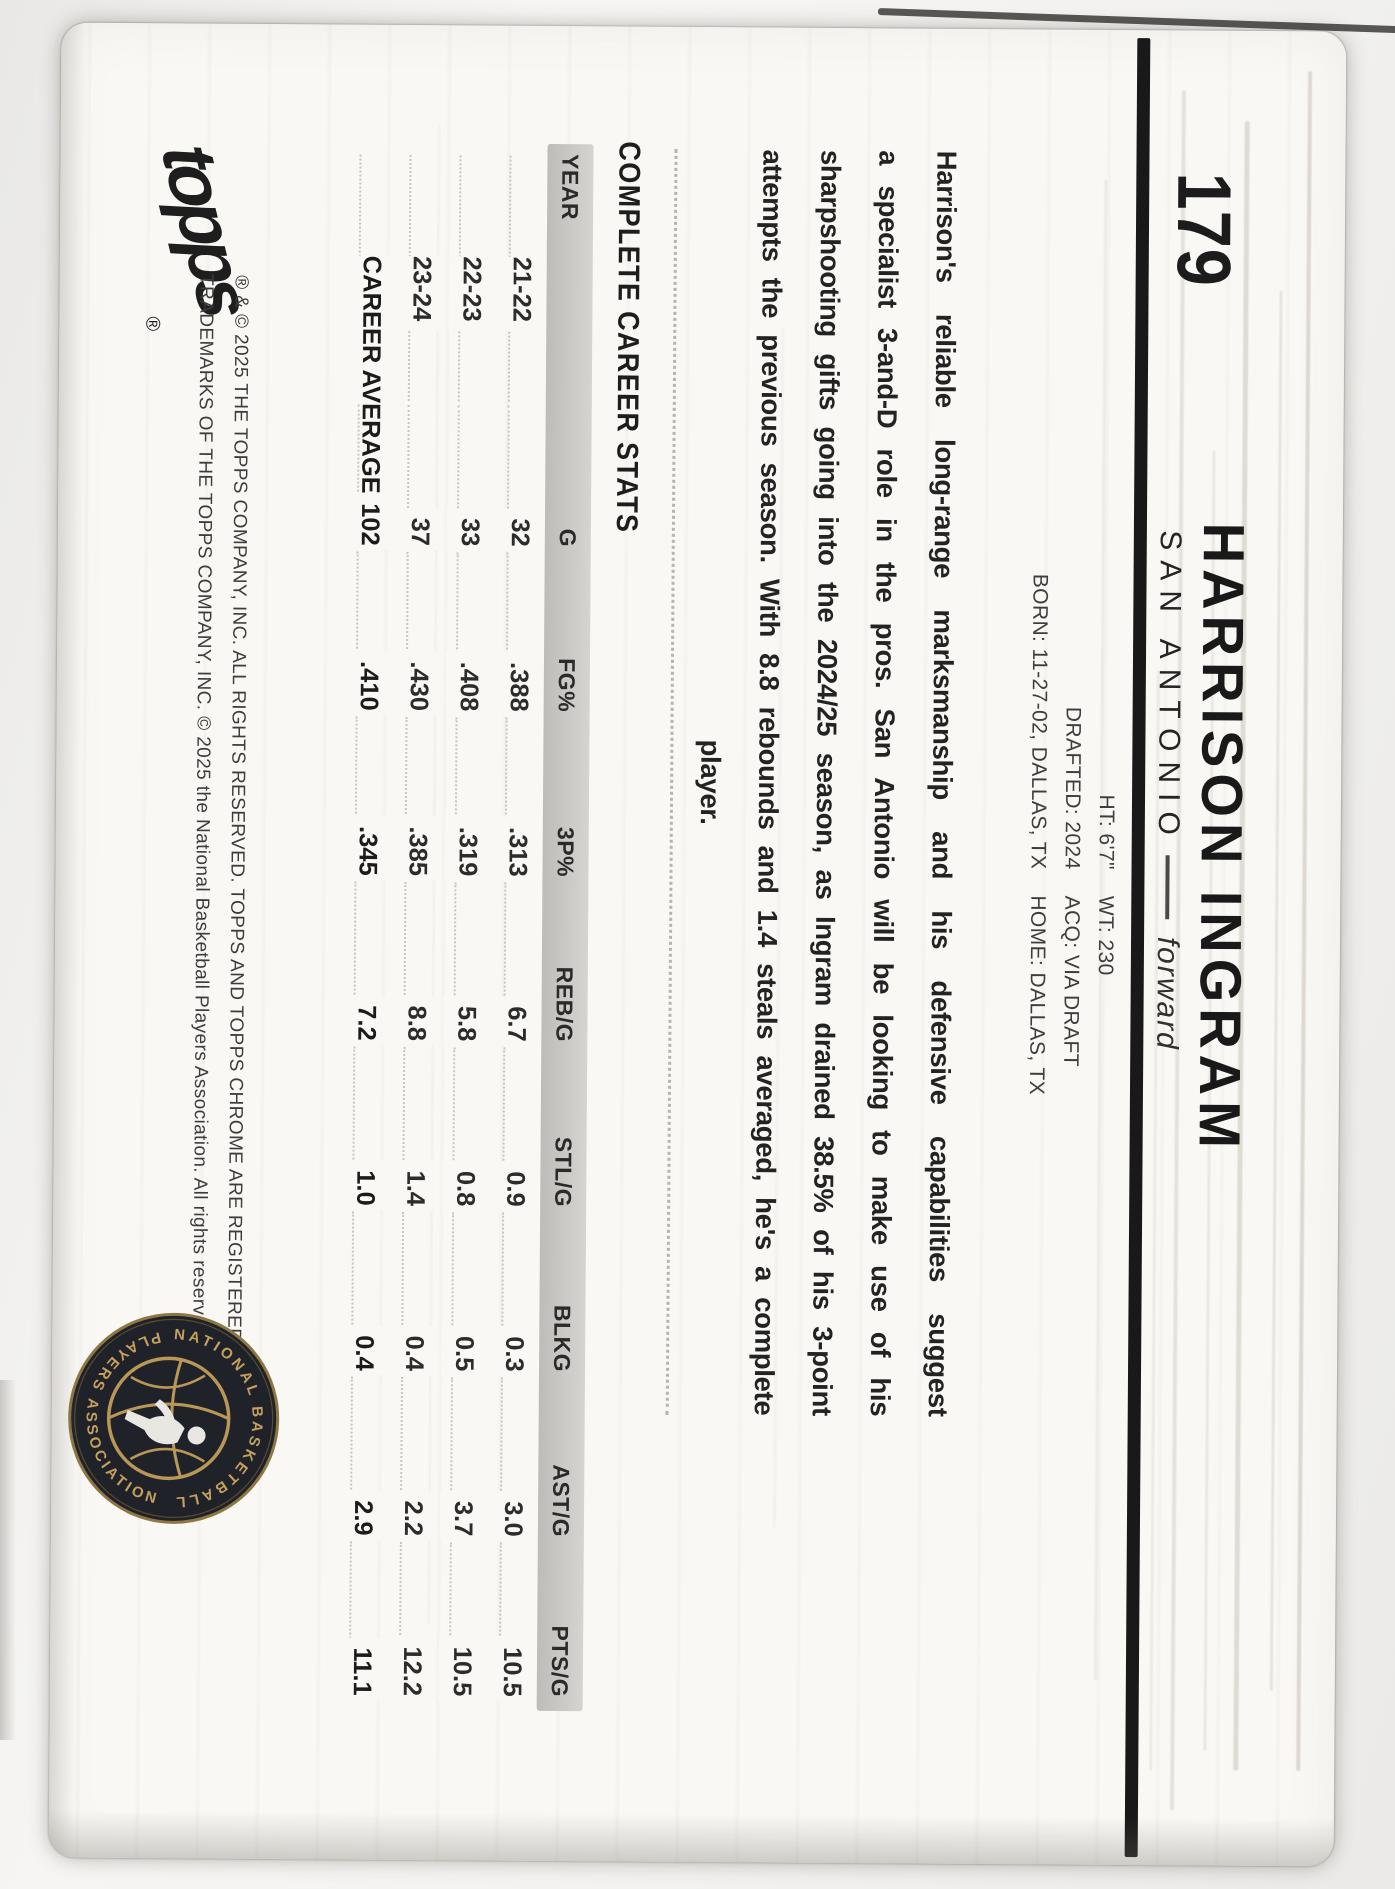 This screenshot has width=1395, height=1889. I want to click on column-header: 3P%, so click(566, 852).